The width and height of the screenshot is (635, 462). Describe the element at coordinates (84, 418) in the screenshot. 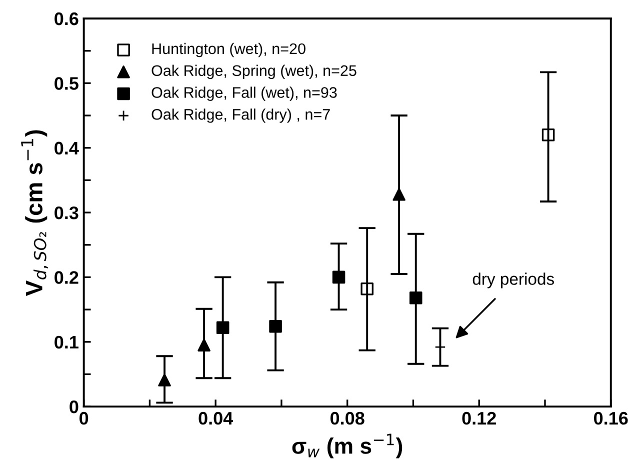

I see `x-tick-label: 0` at that location.